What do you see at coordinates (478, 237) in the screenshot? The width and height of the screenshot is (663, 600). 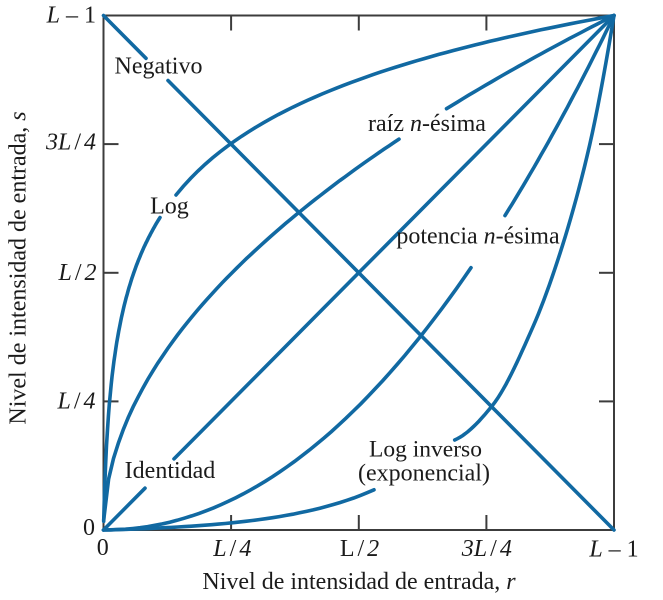 I see `svg-text: potencia n-ésima` at bounding box center [478, 237].